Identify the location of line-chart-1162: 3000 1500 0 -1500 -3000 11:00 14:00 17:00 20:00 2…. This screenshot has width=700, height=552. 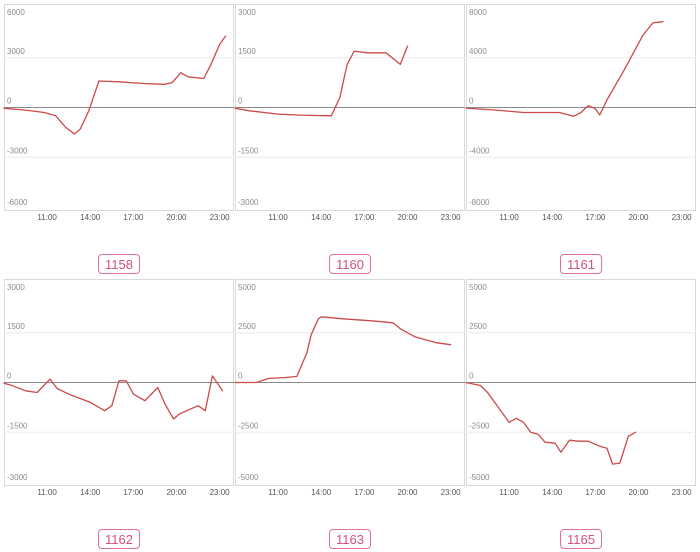
(118, 390).